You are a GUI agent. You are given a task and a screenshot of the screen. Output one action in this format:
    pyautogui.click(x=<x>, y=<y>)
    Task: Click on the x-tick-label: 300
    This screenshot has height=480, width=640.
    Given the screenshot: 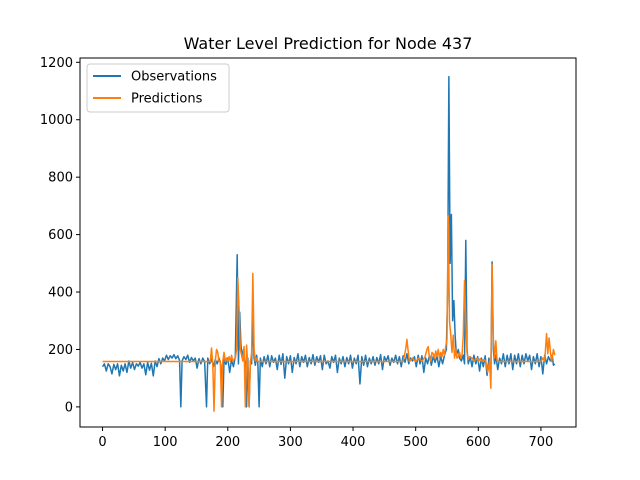 What is the action you would take?
    pyautogui.click(x=290, y=442)
    